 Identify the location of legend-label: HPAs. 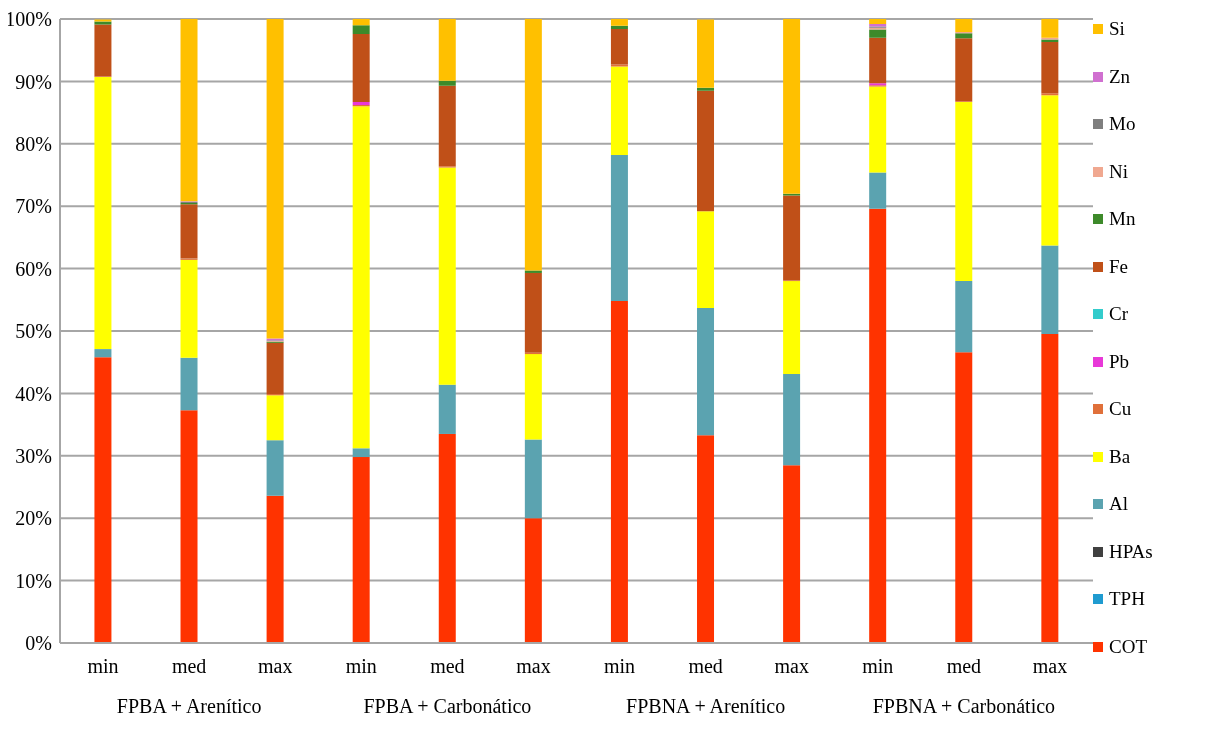
(1131, 551).